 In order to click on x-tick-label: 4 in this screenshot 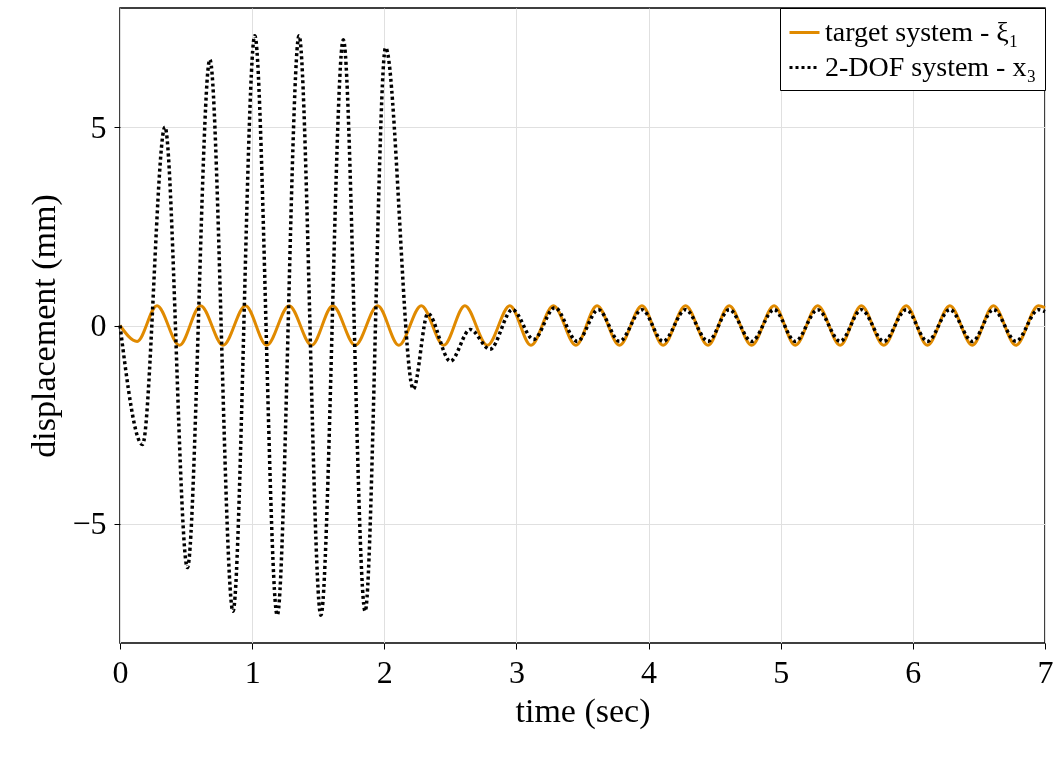, I will do `click(649, 671)`.